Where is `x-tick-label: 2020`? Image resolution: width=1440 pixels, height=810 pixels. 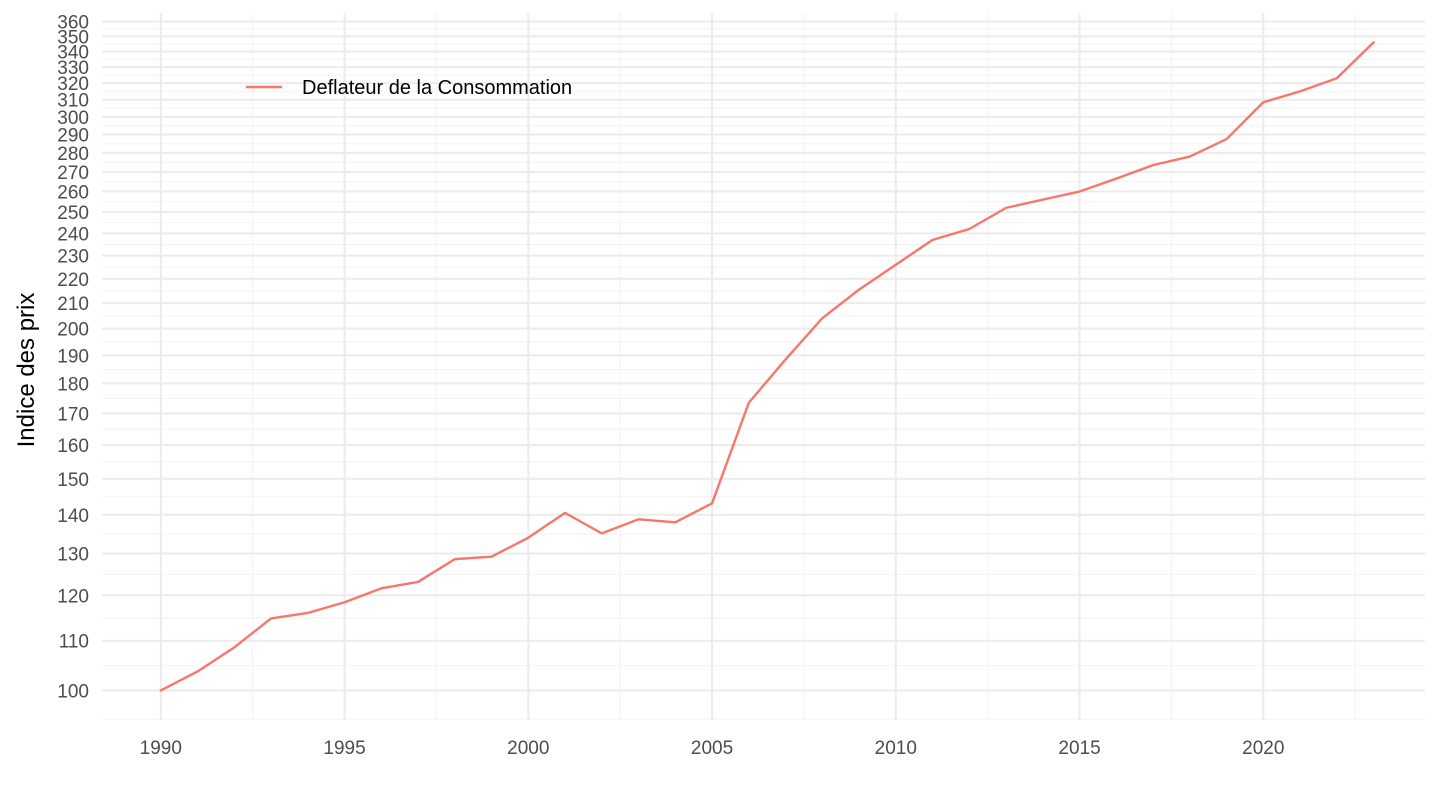
x-tick-label: 2020 is located at coordinates (1263, 748).